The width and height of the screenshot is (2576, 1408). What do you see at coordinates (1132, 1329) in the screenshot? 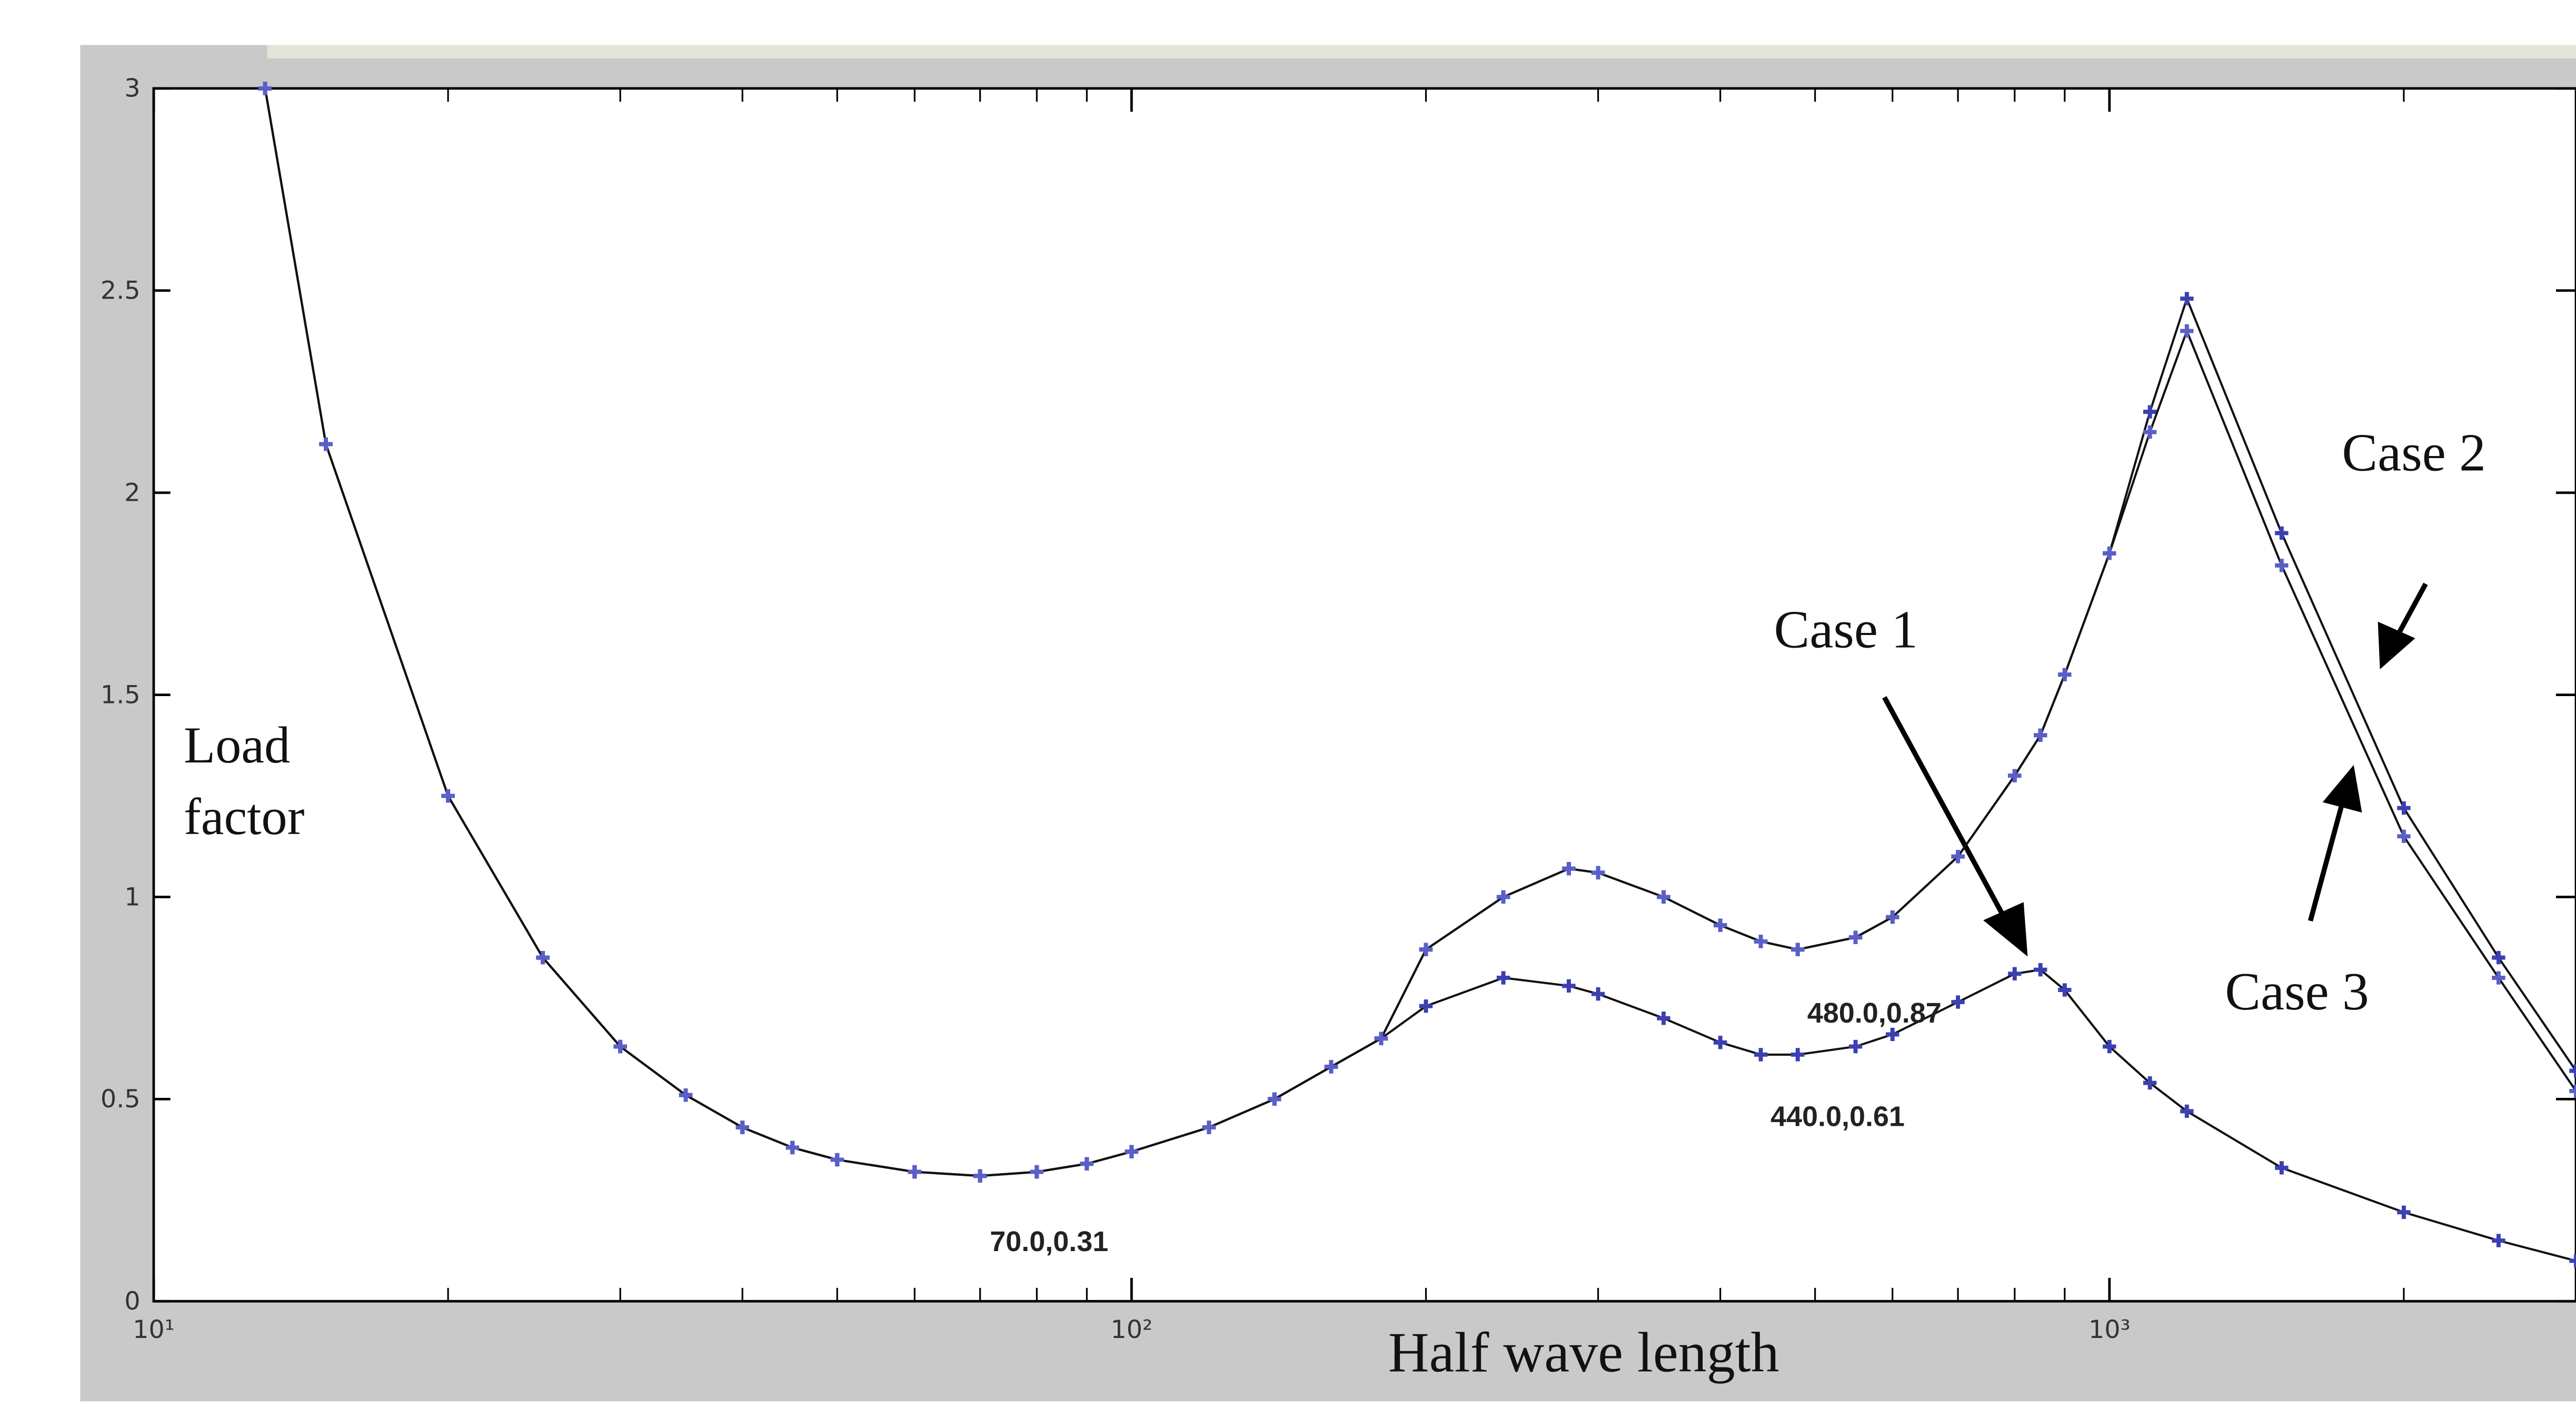
I see `x-tick-label: 10²` at bounding box center [1132, 1329].